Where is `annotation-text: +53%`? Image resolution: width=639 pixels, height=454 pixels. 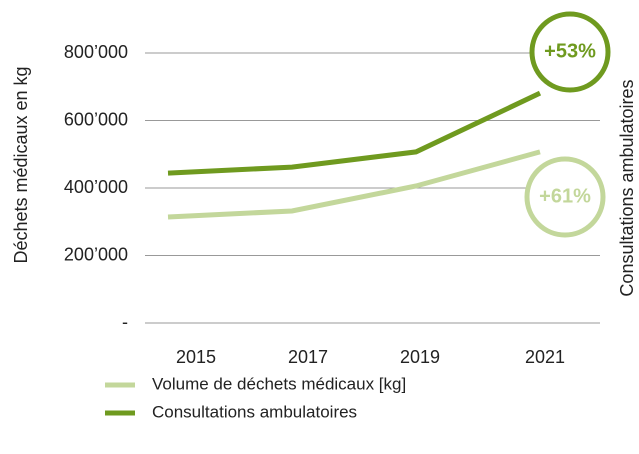 annotation-text: +53% is located at coordinates (570, 51).